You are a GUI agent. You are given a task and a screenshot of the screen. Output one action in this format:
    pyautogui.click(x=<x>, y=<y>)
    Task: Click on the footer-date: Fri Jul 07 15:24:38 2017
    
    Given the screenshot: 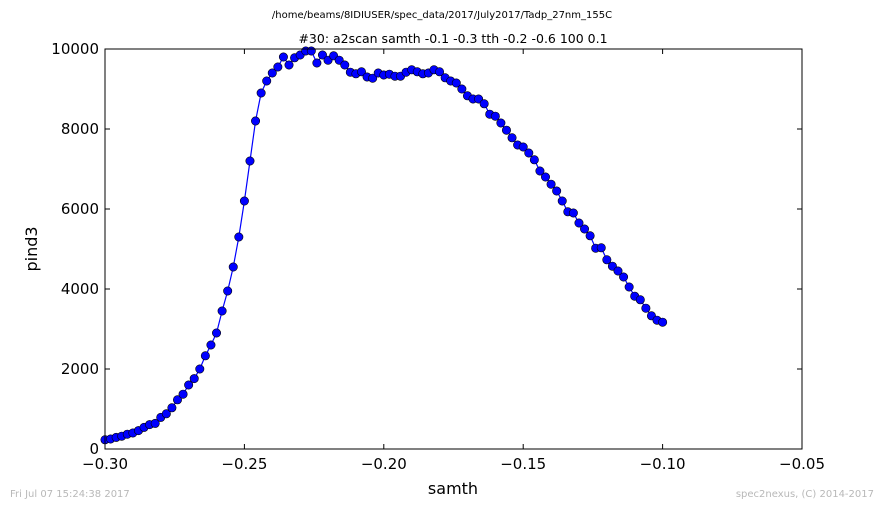 What is the action you would take?
    pyautogui.click(x=70, y=494)
    